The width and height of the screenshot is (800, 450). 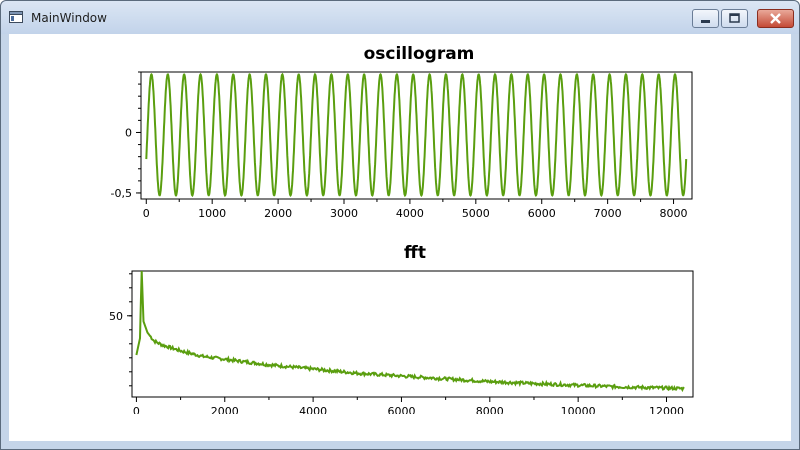 I want to click on maximize-icon, so click(x=734, y=18).